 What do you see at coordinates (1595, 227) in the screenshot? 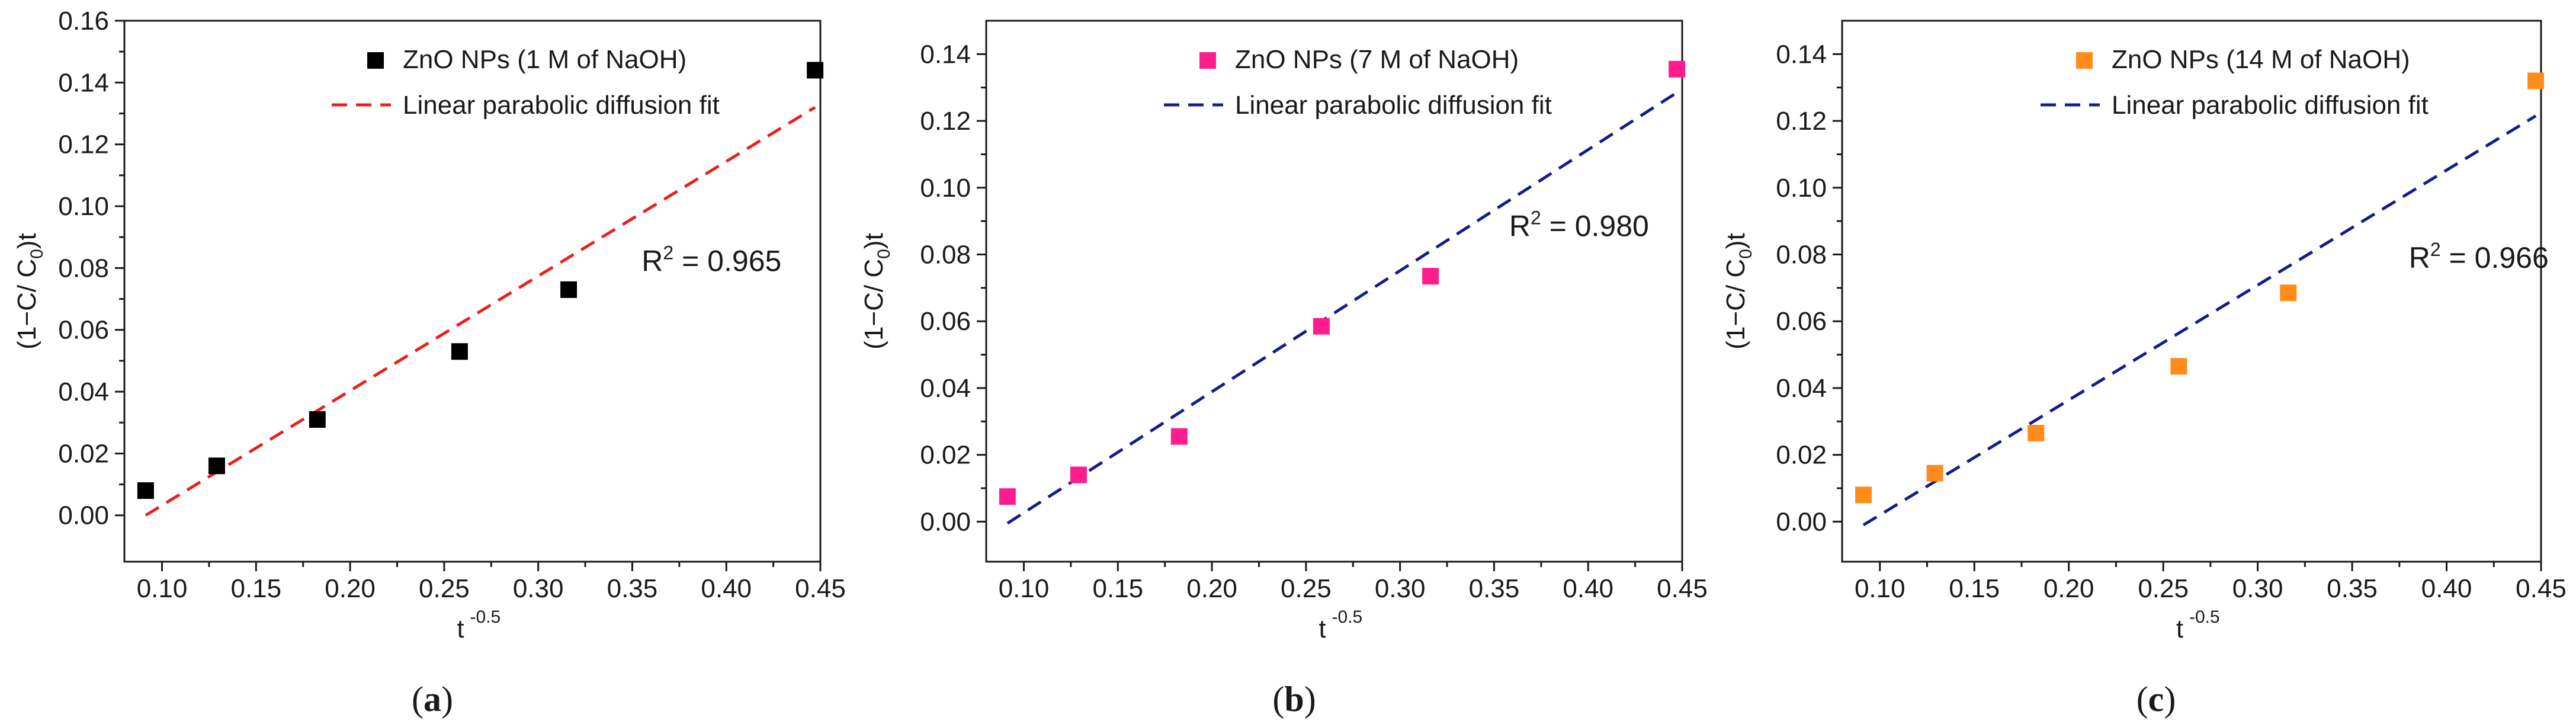
I see `r-squared-value: = 0.980` at bounding box center [1595, 227].